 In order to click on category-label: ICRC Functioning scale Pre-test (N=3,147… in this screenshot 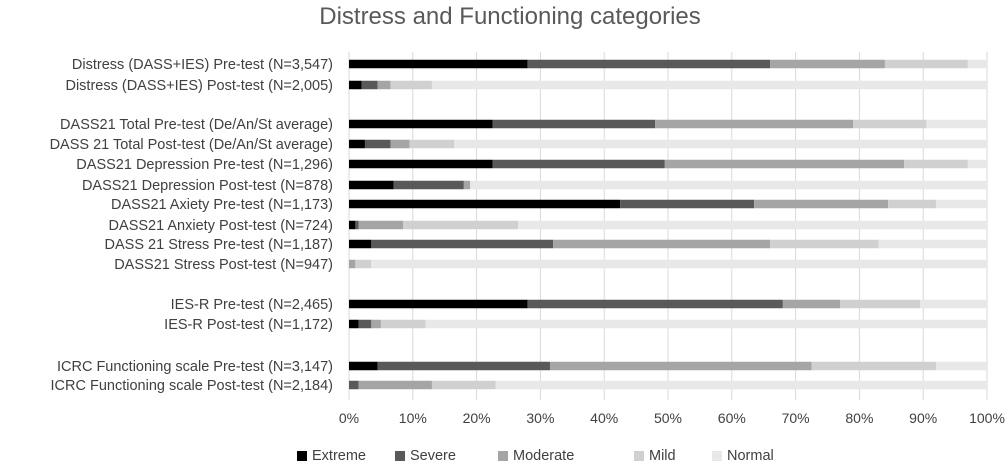, I will do `click(195, 367)`.